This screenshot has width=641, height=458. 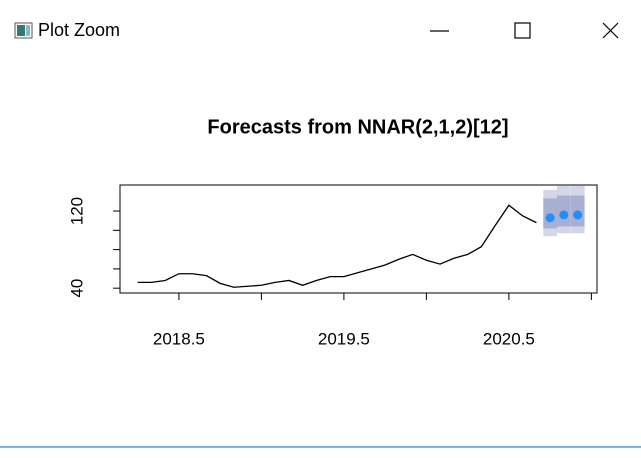 What do you see at coordinates (179, 338) in the screenshot?
I see `x-tick-label: 2018.5` at bounding box center [179, 338].